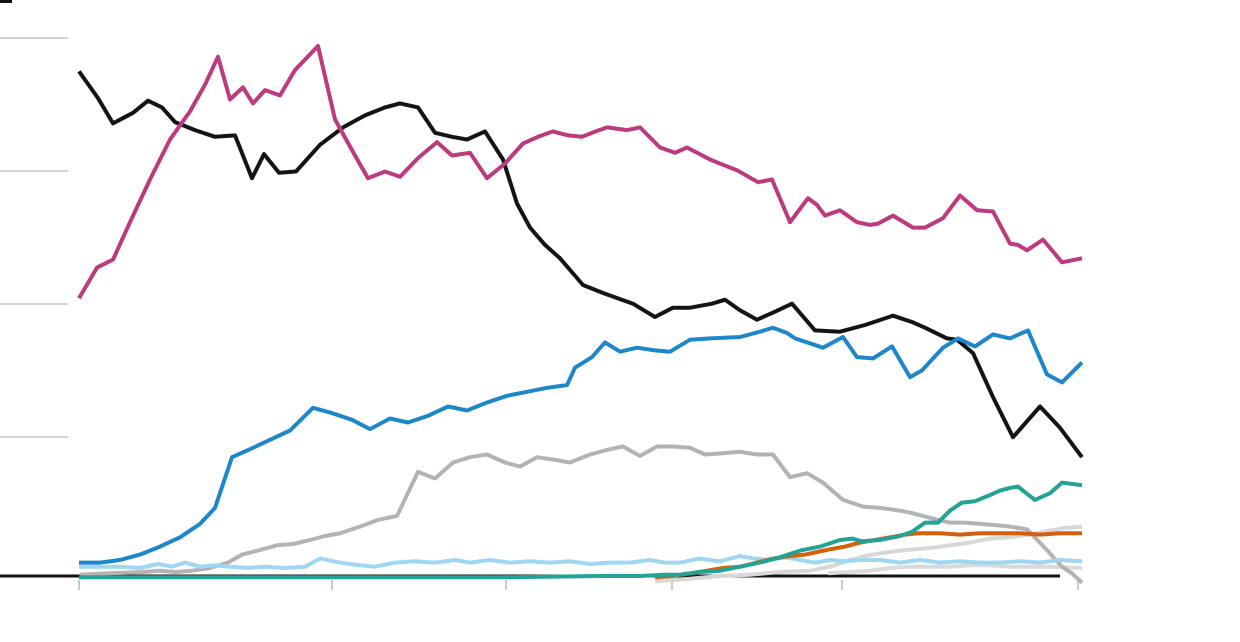 The height and width of the screenshot is (642, 1240). I want to click on series-line-silver-low, so click(955, 569).